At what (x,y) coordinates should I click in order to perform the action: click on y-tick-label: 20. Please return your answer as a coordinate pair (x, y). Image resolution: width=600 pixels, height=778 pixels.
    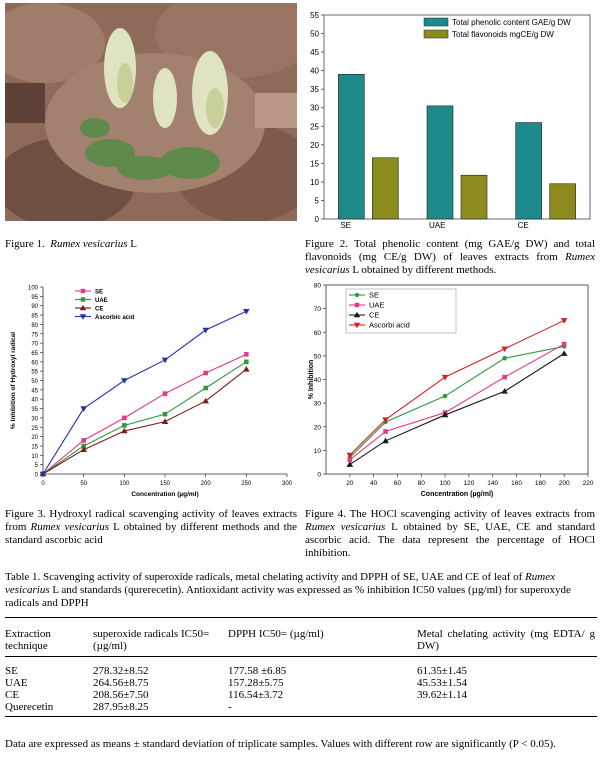
    Looking at the image, I should click on (314, 145).